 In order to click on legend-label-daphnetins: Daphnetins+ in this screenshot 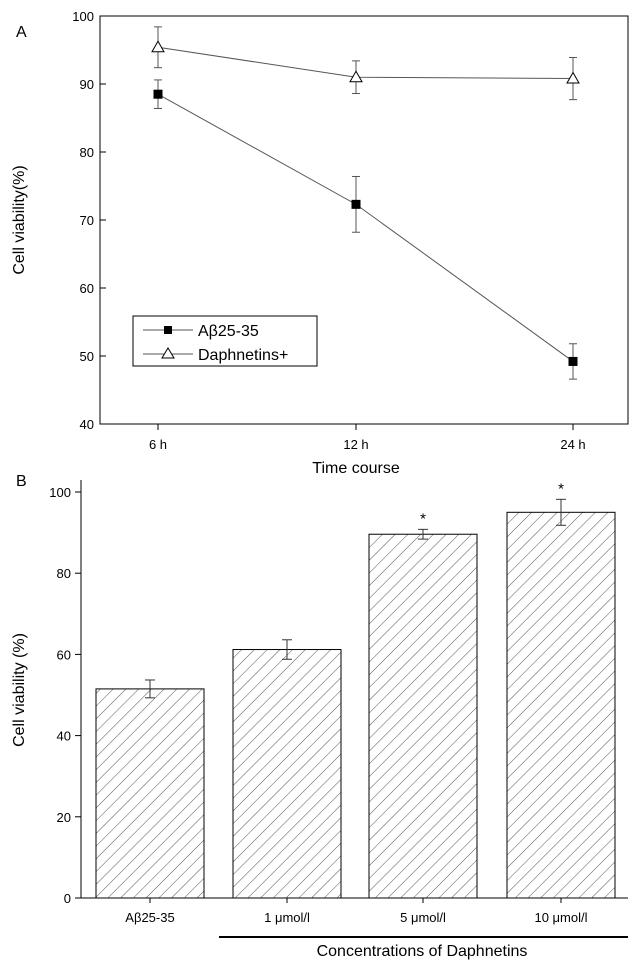, I will do `click(243, 355)`.